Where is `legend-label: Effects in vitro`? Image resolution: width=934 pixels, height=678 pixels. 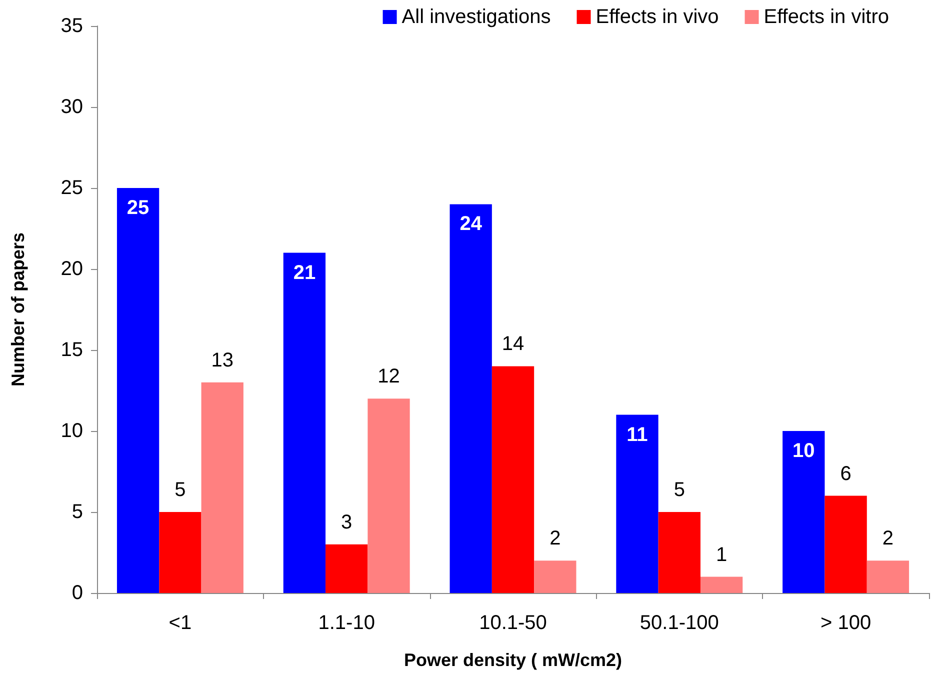
legend-label: Effects in vitro is located at coordinates (826, 17).